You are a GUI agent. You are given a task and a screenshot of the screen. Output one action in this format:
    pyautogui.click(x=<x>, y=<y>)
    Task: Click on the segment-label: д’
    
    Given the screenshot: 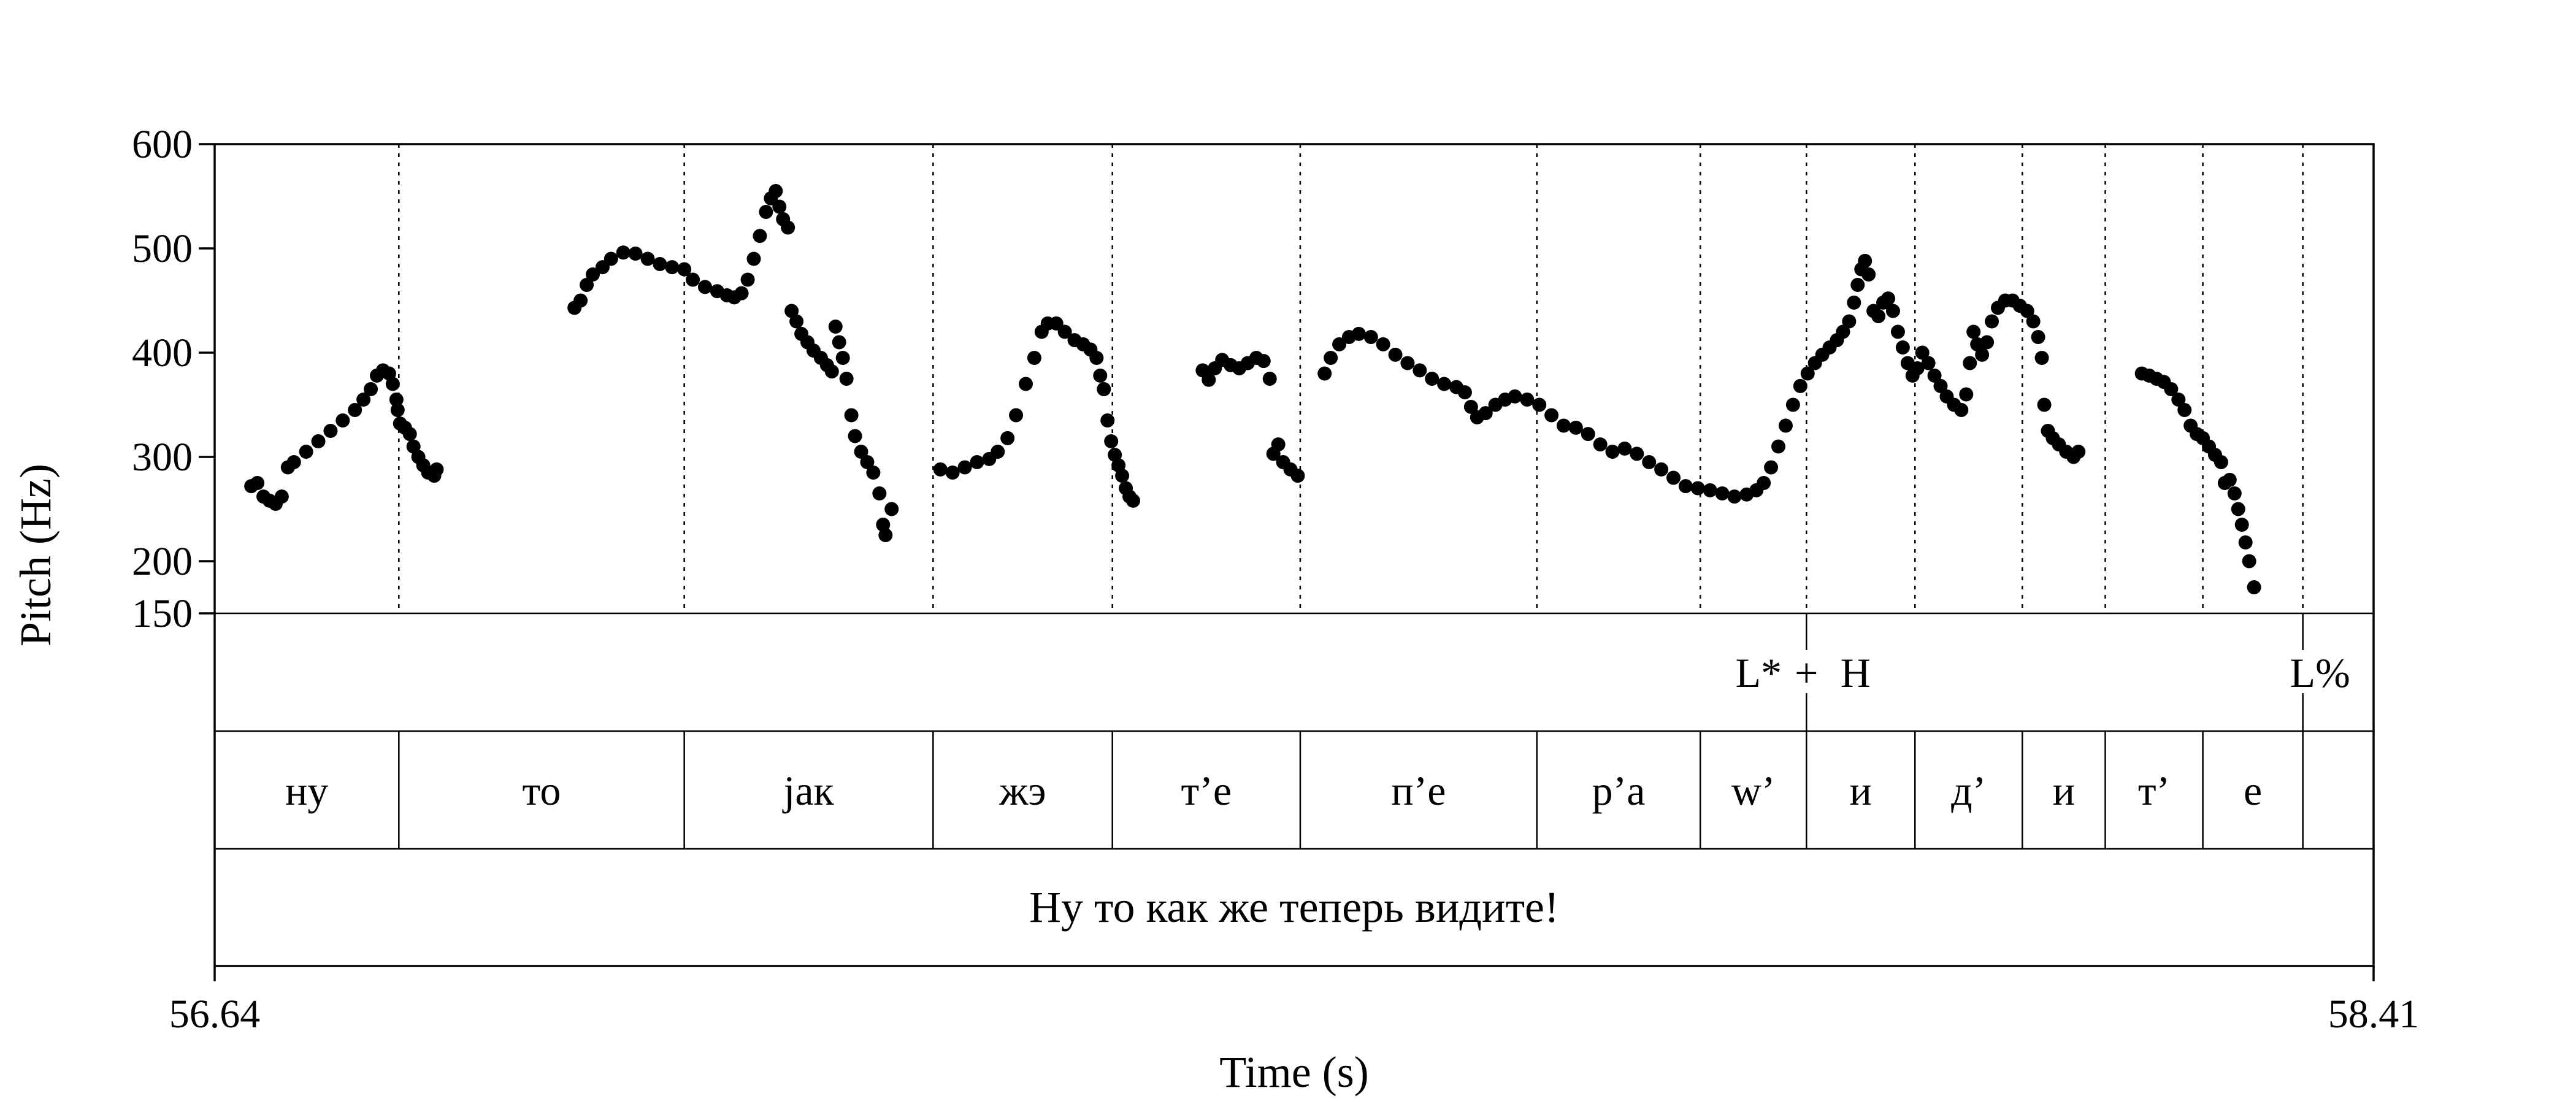 What is the action you would take?
    pyautogui.click(x=1968, y=790)
    